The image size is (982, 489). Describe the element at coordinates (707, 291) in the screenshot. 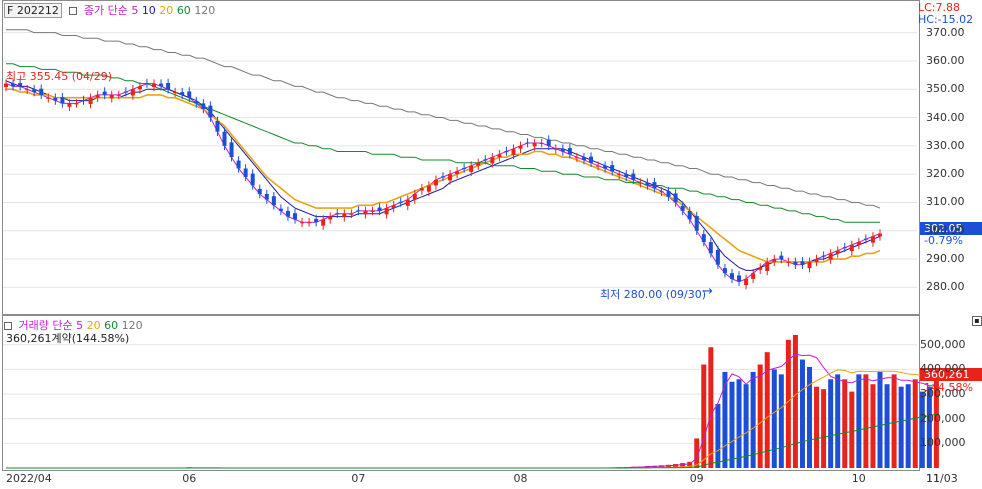

I see `low-arrow-icon: →` at that location.